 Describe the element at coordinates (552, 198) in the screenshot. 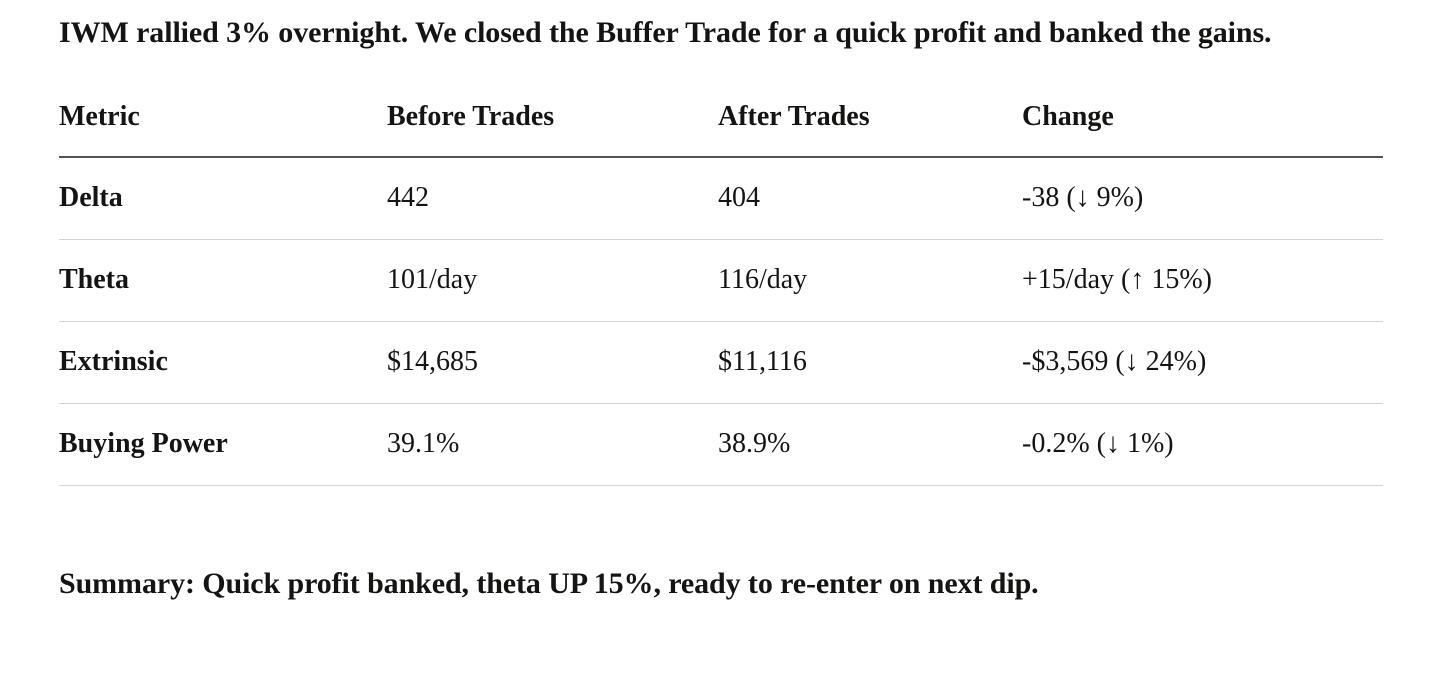

I see `before-trades-cell: 442` at that location.